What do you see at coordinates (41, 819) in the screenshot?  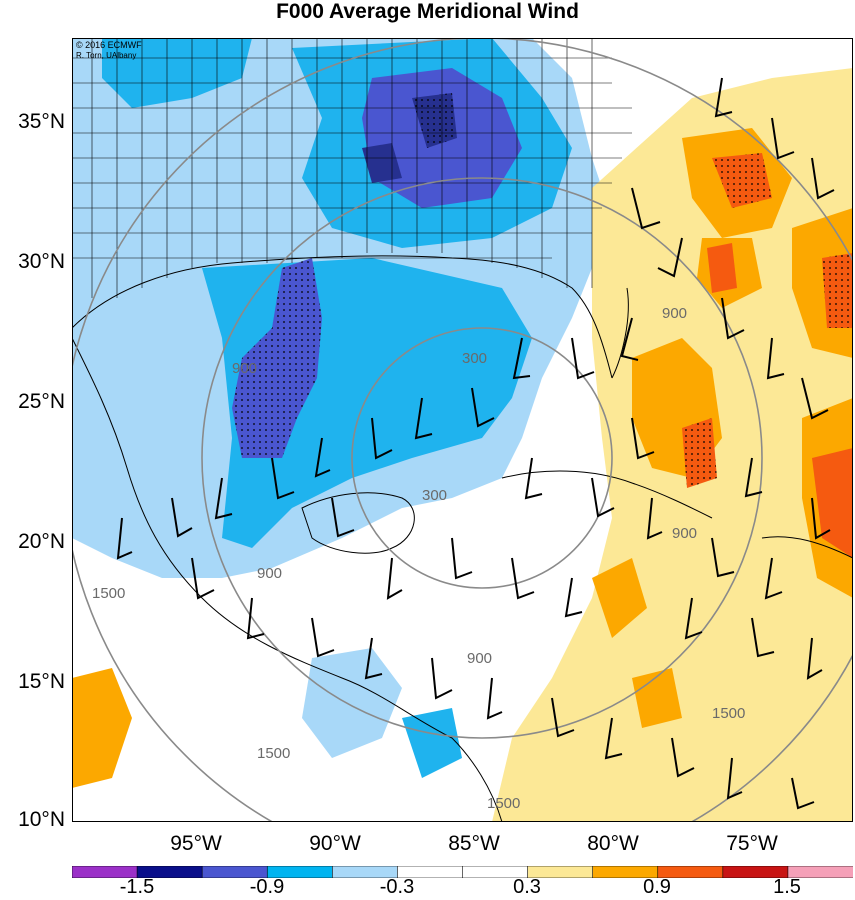 I see `latitude-label: 10°N` at bounding box center [41, 819].